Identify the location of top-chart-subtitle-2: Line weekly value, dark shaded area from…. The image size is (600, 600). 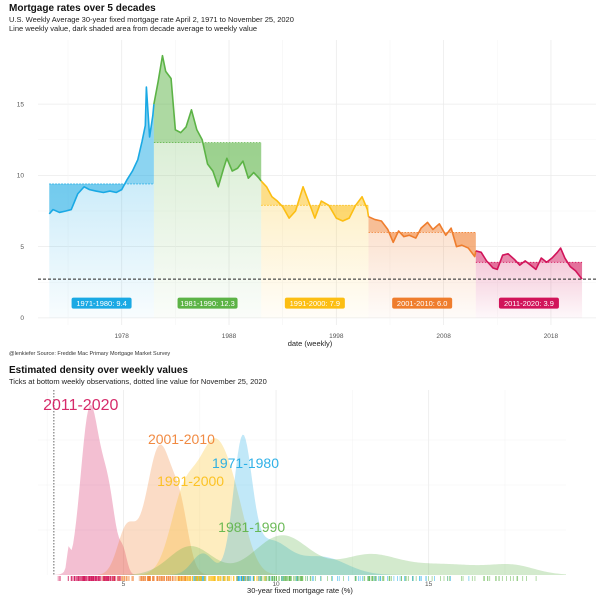
(133, 28).